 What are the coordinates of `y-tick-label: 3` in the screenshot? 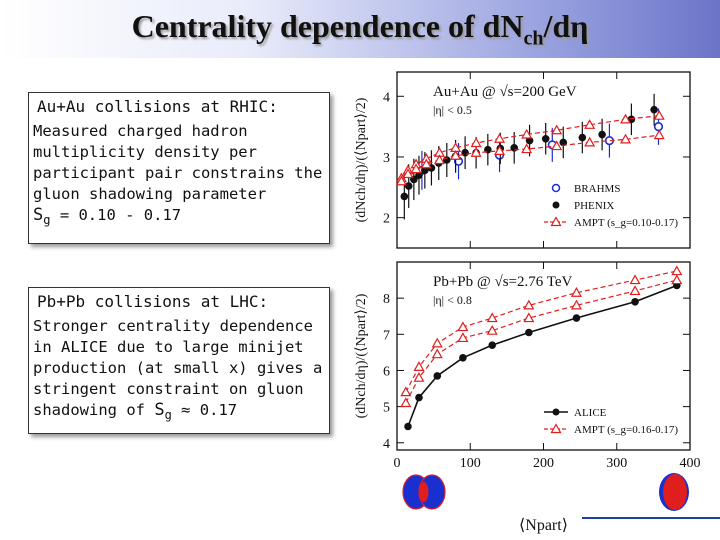 It's located at (386, 158).